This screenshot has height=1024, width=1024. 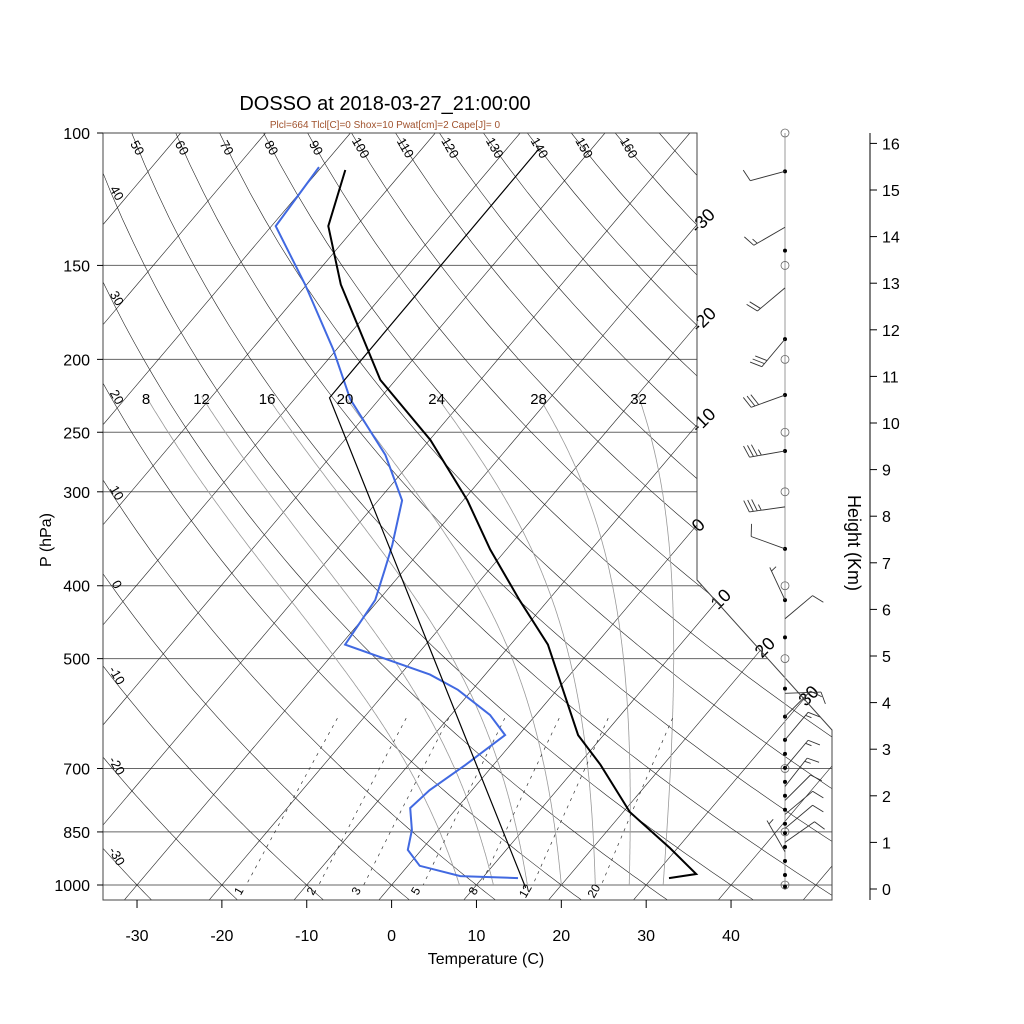 I want to click on dry-adiabat-label: 80, so click(x=271, y=148).